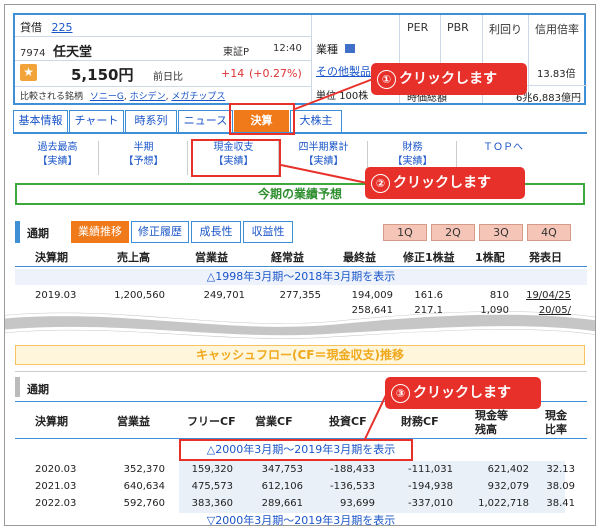 The image size is (600, 530). Describe the element at coordinates (301, 401) in the screenshot. I see `cf-top-line` at that location.